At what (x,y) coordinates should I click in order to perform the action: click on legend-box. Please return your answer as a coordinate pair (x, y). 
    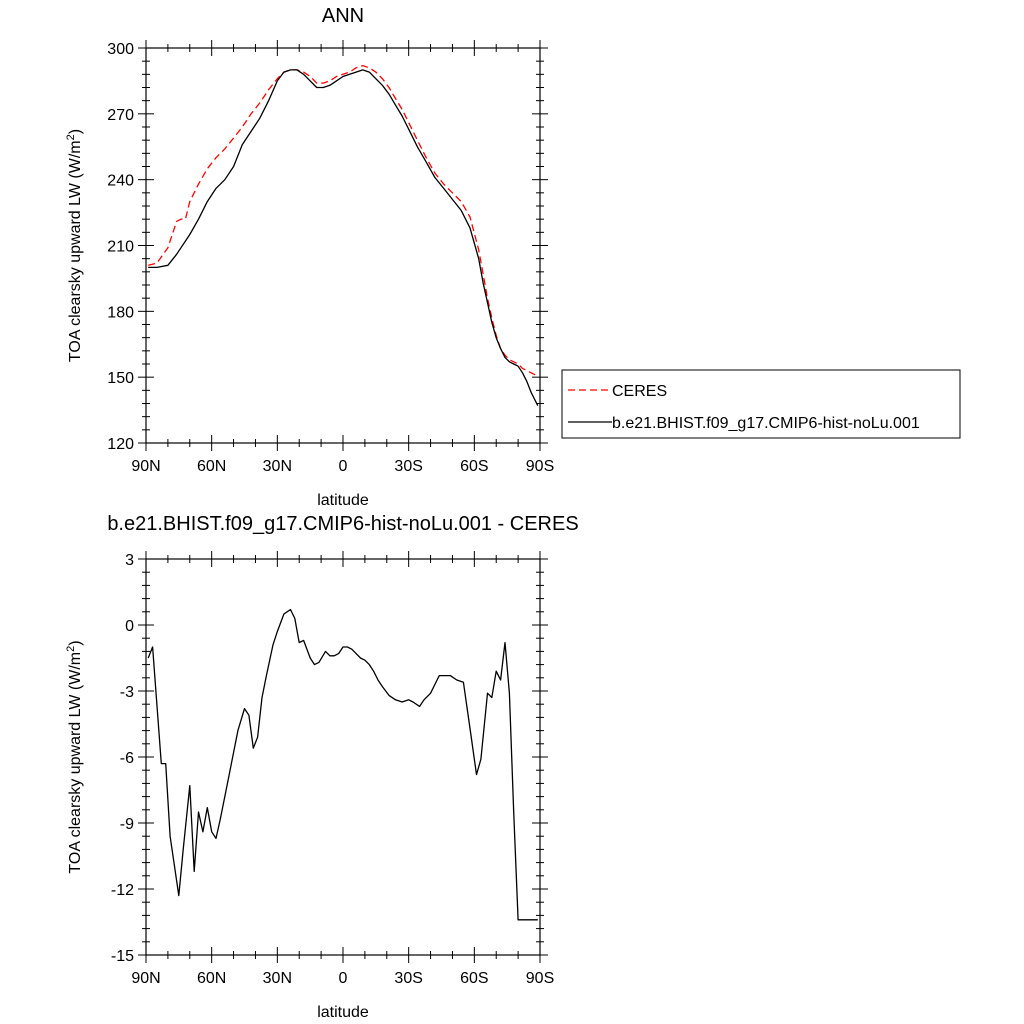
    Looking at the image, I should click on (761, 404).